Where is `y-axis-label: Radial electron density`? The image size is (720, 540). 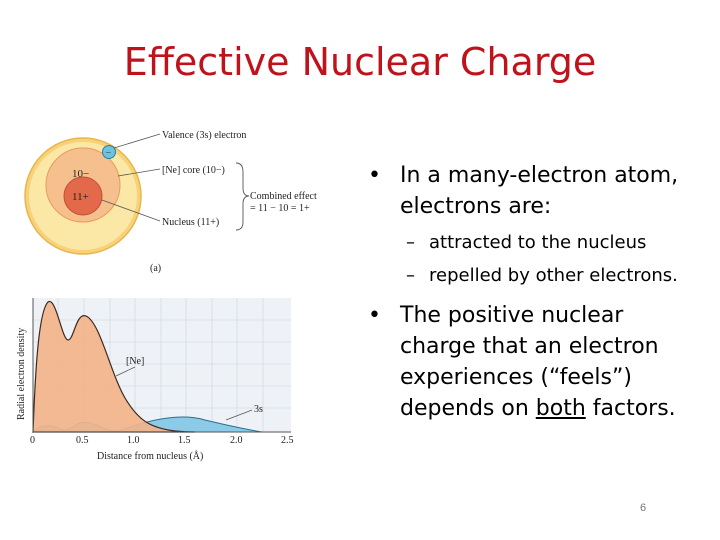 y-axis-label: Radial electron density is located at coordinates (21, 374).